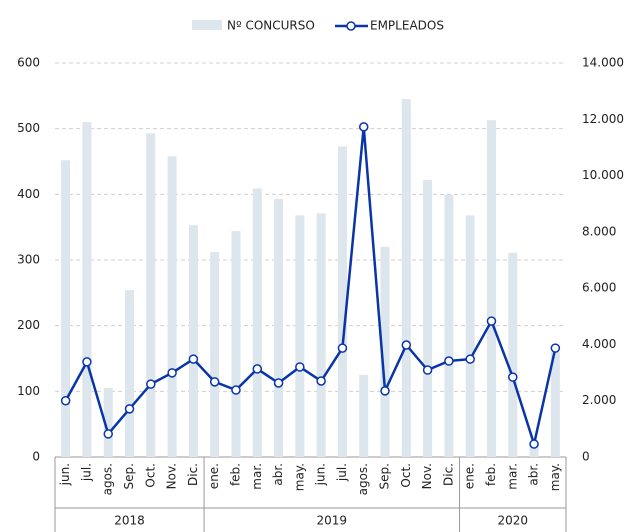  What do you see at coordinates (512, 521) in the screenshot?
I see `group-label: 2020` at bounding box center [512, 521].